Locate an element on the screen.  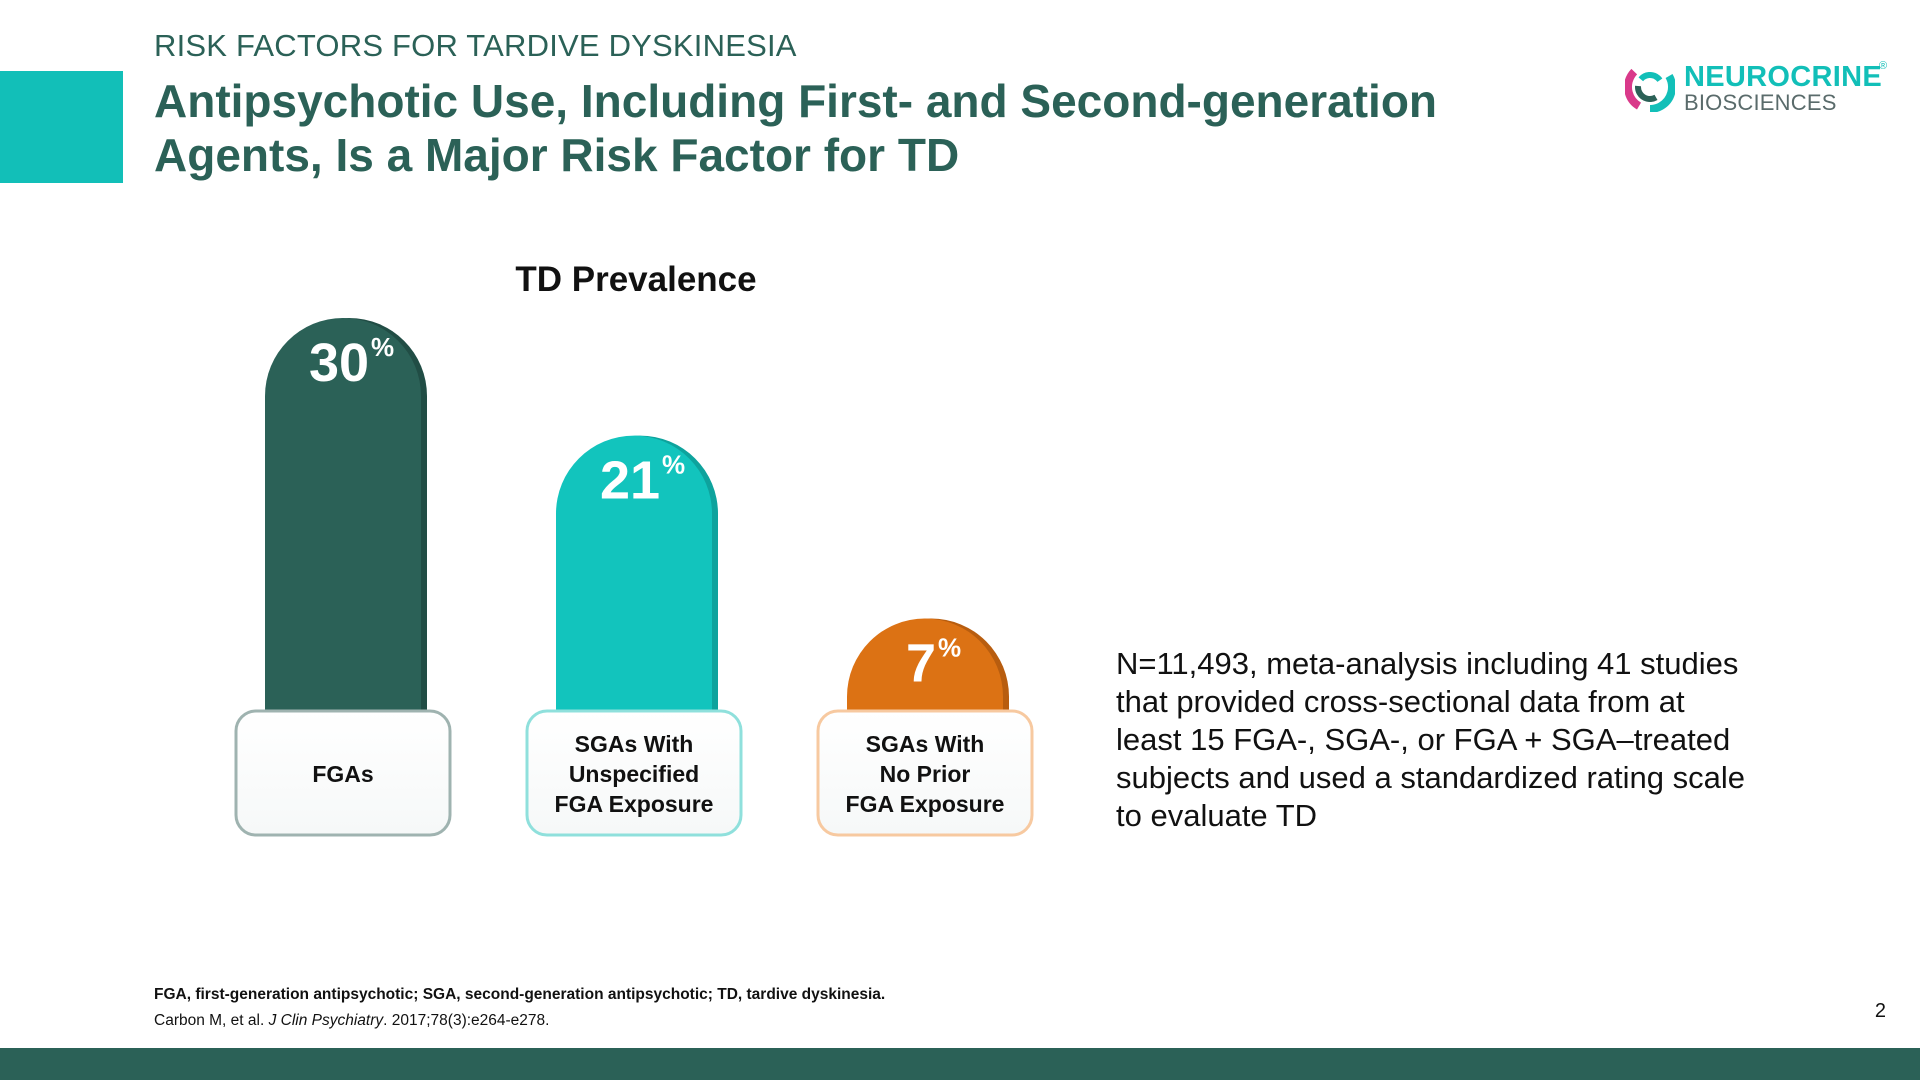
company-logo: NEUROCRINE ® BIOSCIENCES is located at coordinates (1765, 90).